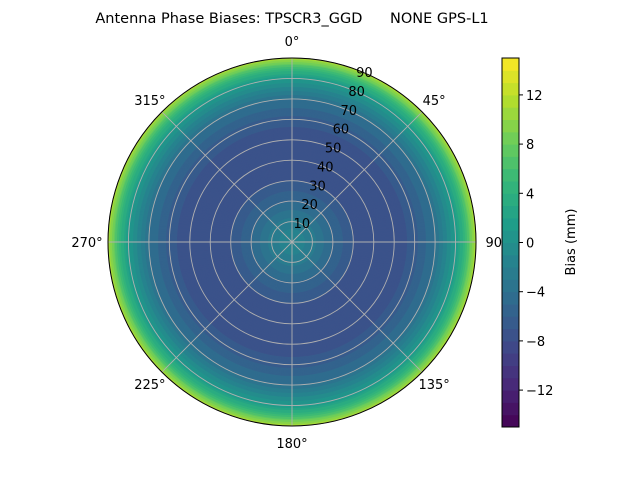  I want to click on colorbar: −12 −8 −4 0 4 8 12, so click(527, 242).